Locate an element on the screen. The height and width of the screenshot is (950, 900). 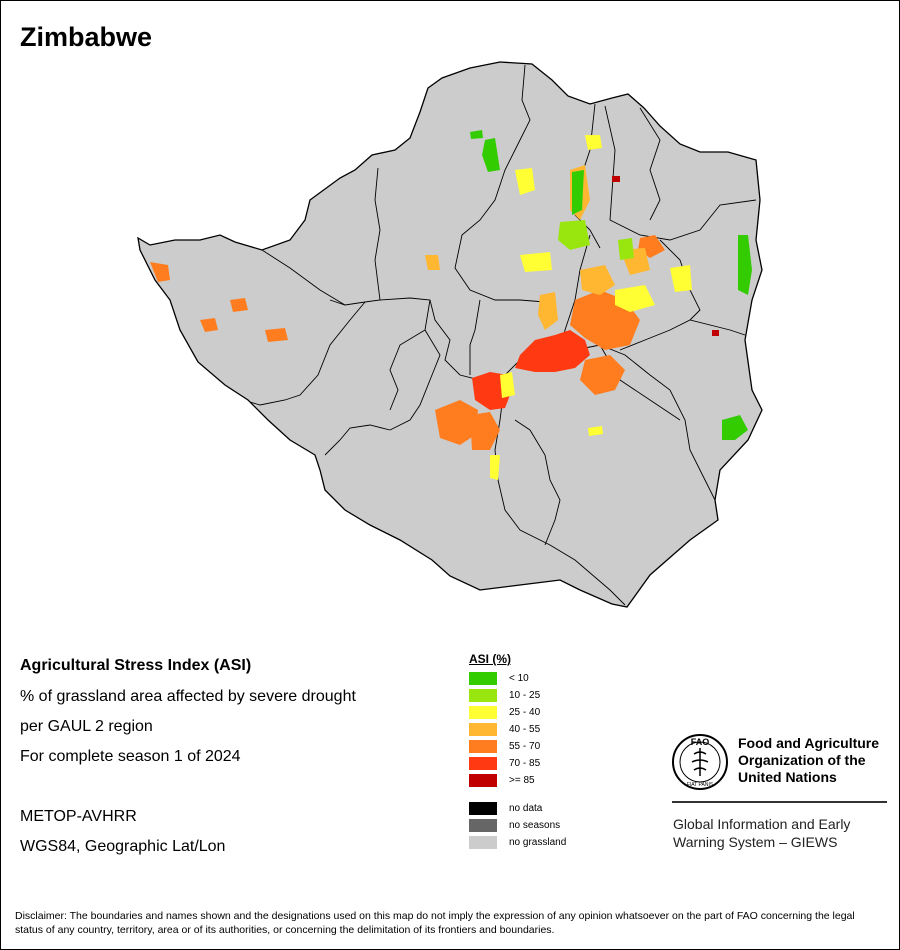
legend-label: 40 - 55 is located at coordinates (525, 729).